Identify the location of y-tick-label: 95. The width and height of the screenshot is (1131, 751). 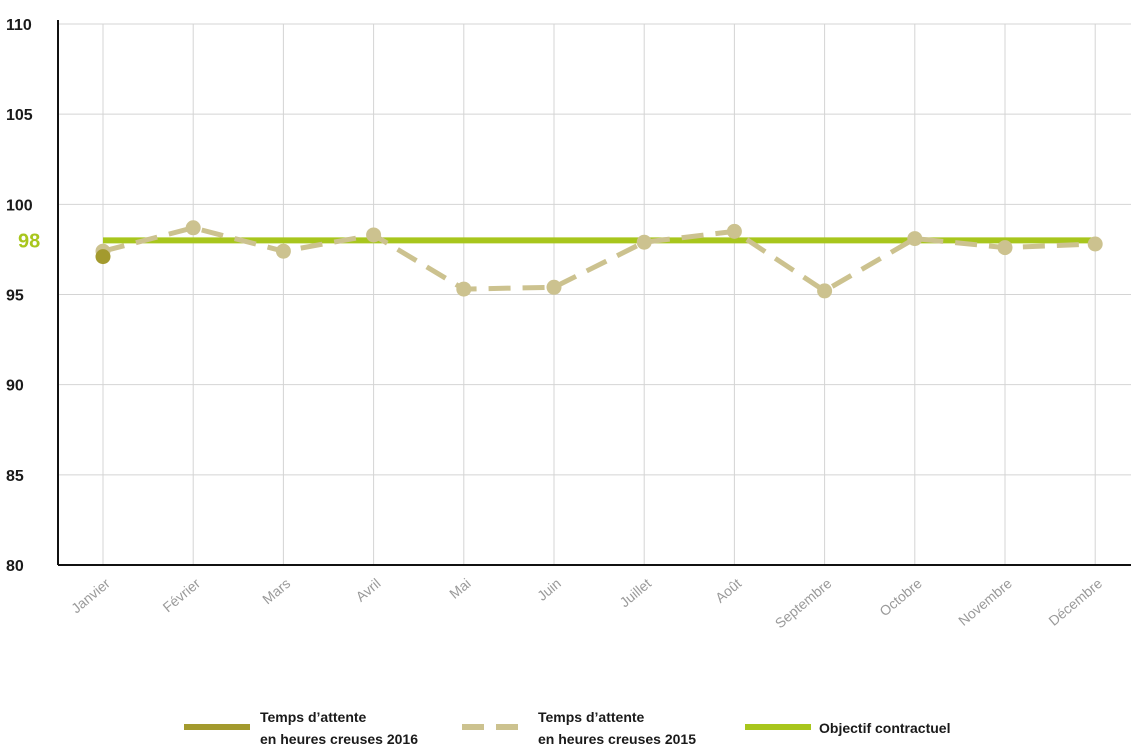
(15, 296).